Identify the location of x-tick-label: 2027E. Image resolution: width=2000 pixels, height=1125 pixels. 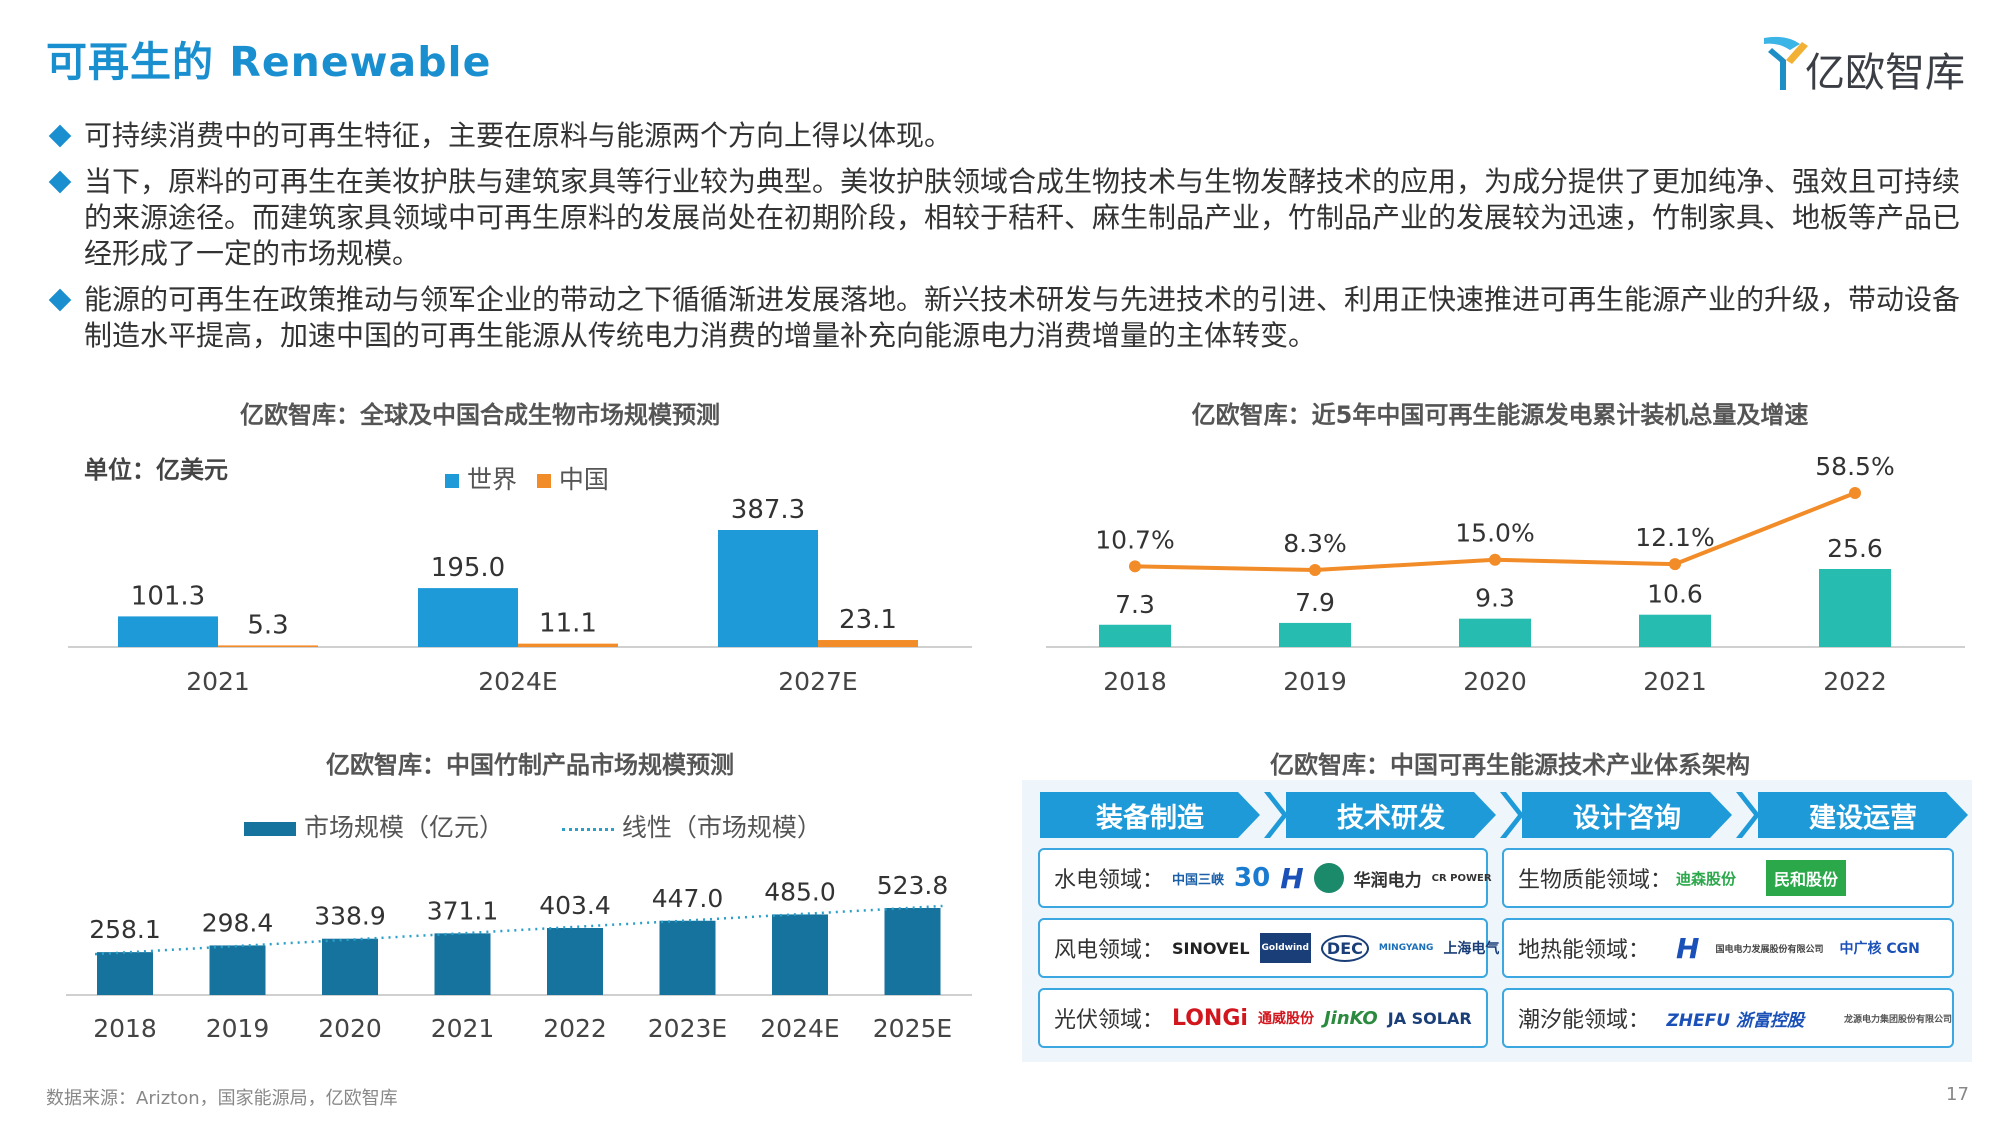
(817, 681).